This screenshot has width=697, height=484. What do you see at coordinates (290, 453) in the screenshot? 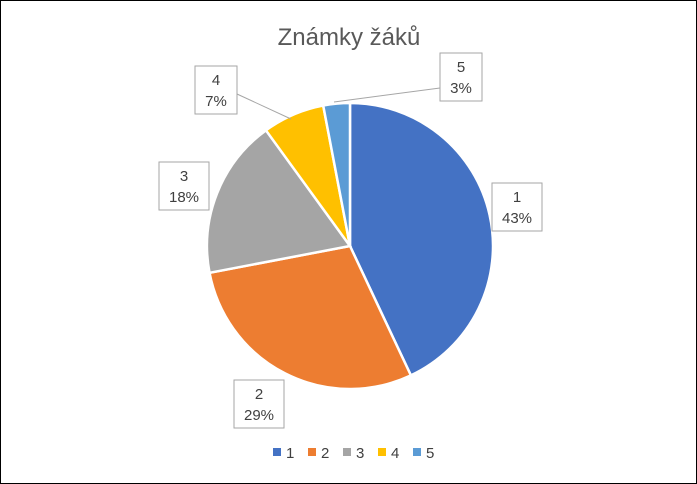
I see `legend-label-1: 1` at bounding box center [290, 453].